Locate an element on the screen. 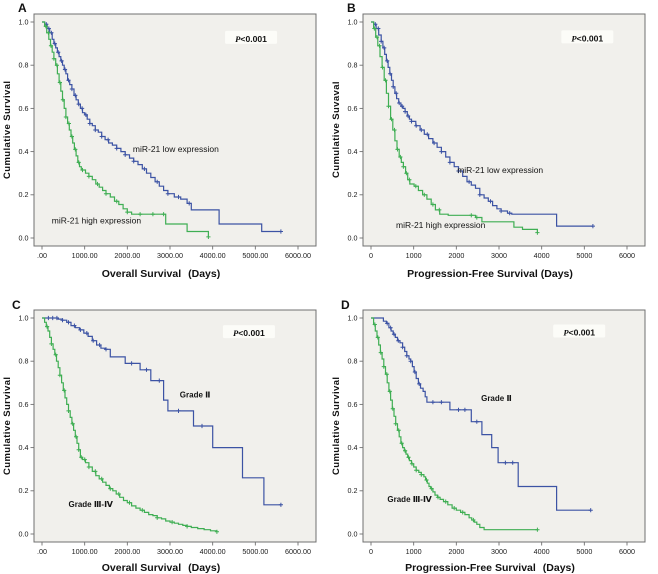 The height and width of the screenshot is (574, 658). panel-c-x-axis-title: Overall Survival (Days) is located at coordinates (161, 568).